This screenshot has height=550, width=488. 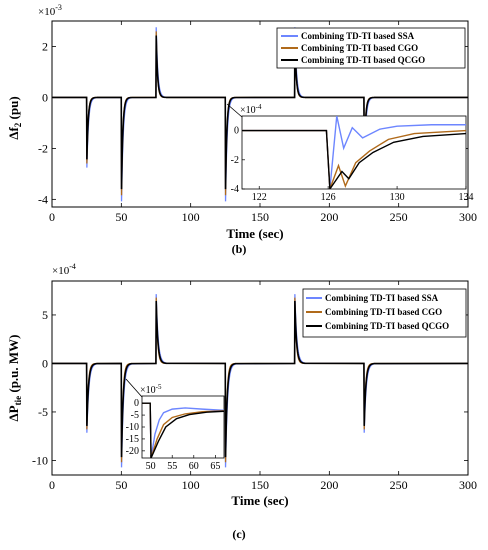 I want to click on x-axis-label-b: Time (sec), so click(x=254, y=233).